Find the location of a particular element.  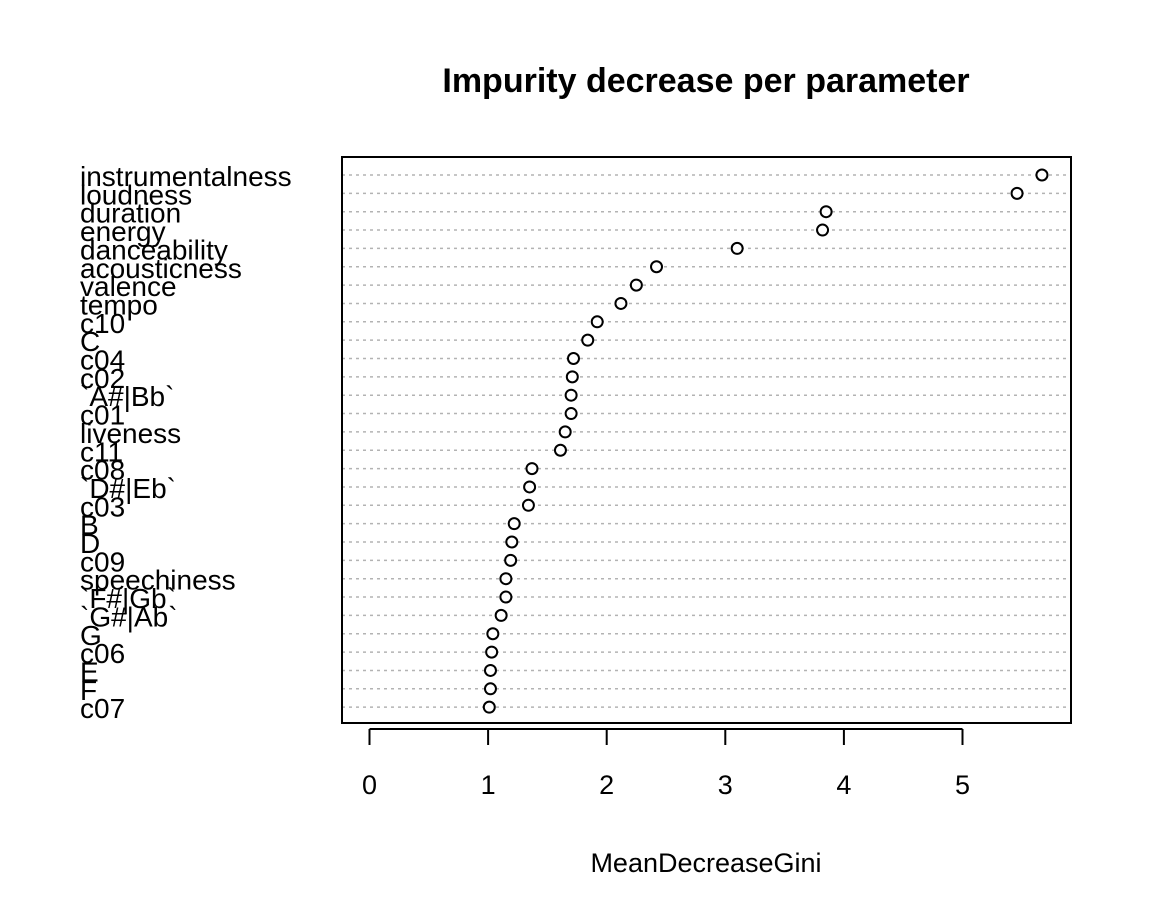

category-label: `A#|Bb` is located at coordinates (127, 396).